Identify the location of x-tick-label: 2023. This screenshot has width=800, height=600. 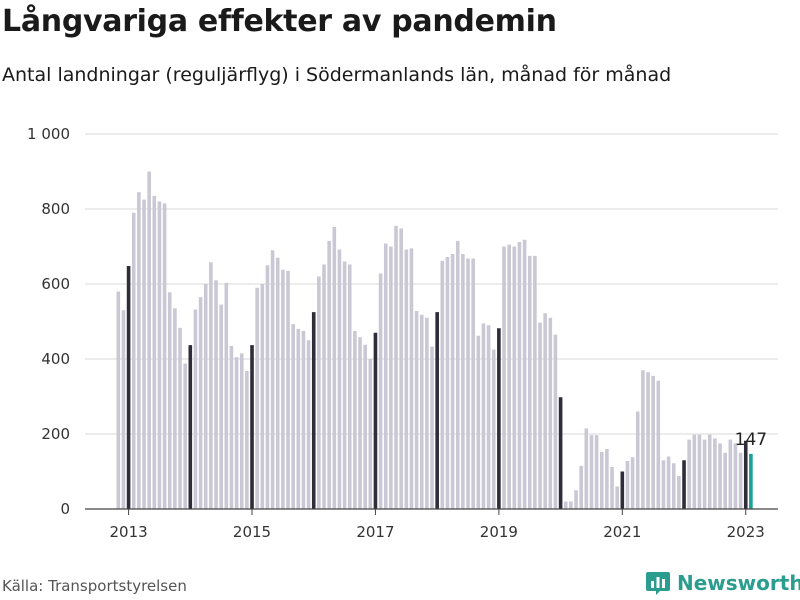
(746, 532).